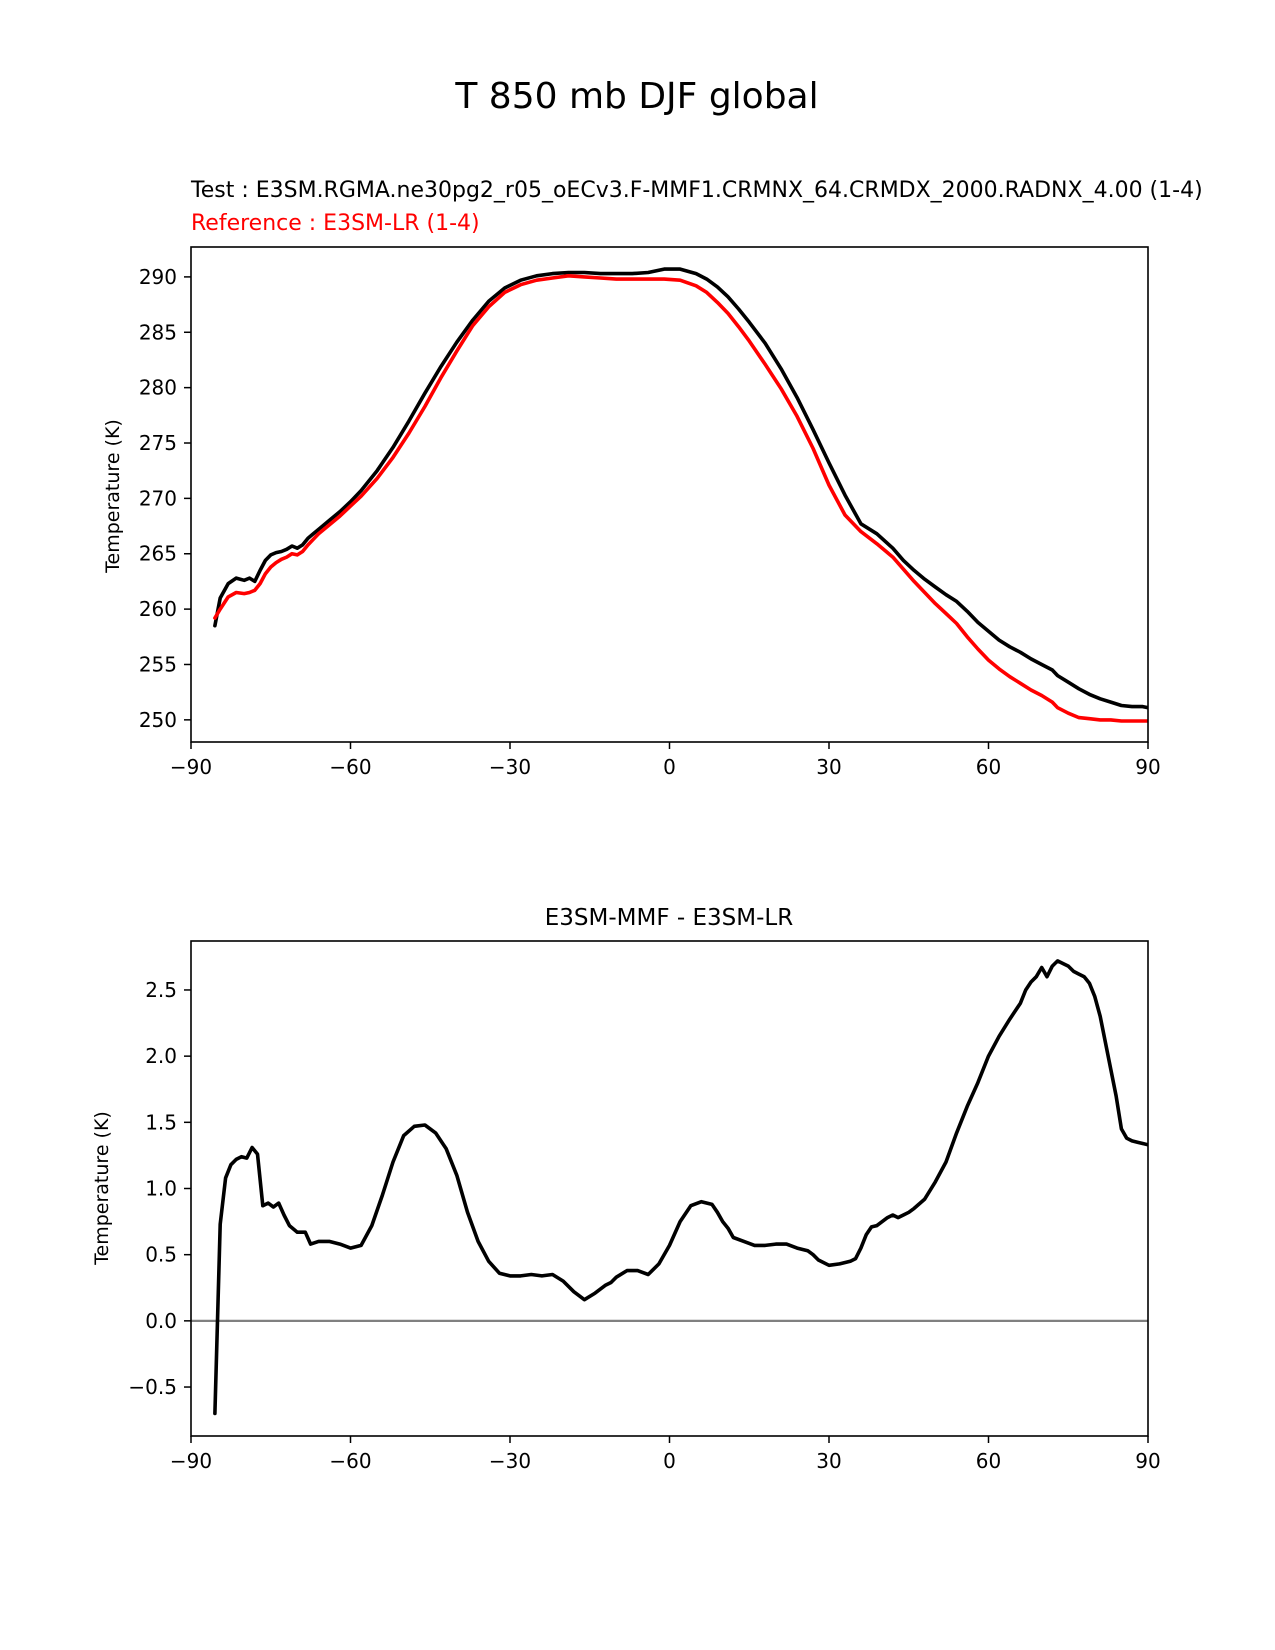 The width and height of the screenshot is (1275, 1650). Describe the element at coordinates (161, 1321) in the screenshot. I see `y-tick-label: 0.0` at that location.